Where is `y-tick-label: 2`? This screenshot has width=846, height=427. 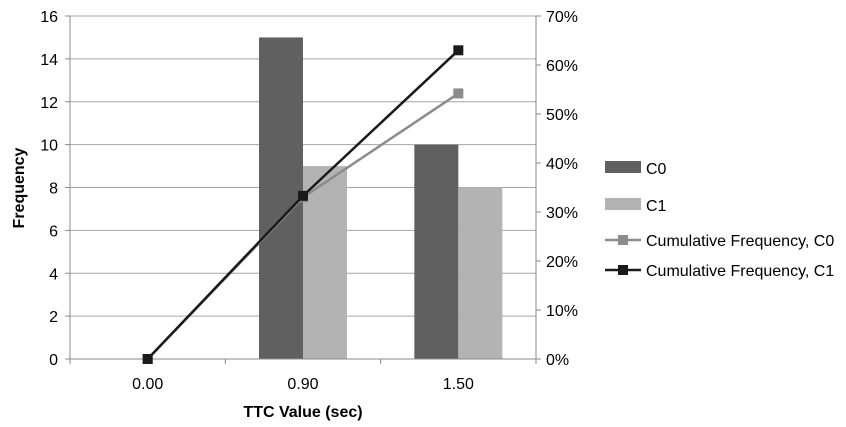 y-tick-label: 2 is located at coordinates (53, 317).